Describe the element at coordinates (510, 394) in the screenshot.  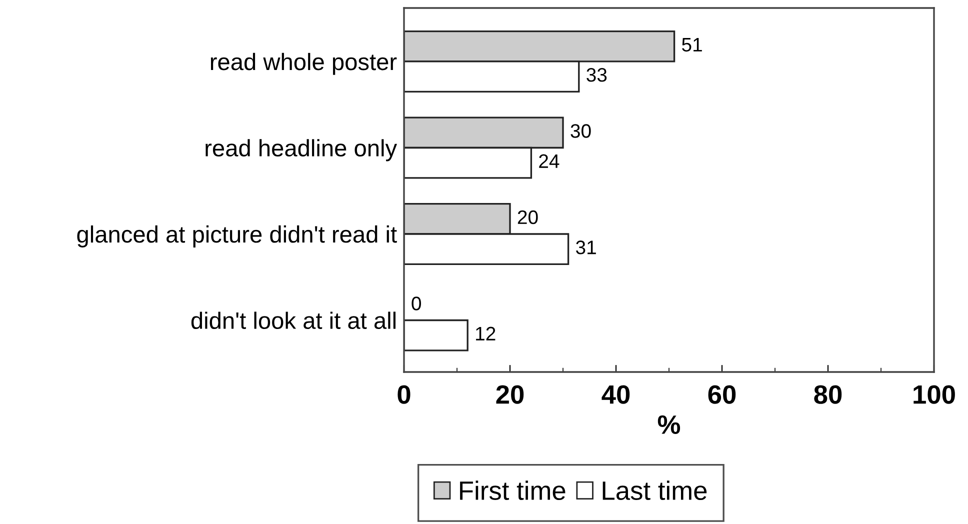
I see `x-tick-label: 20` at that location.